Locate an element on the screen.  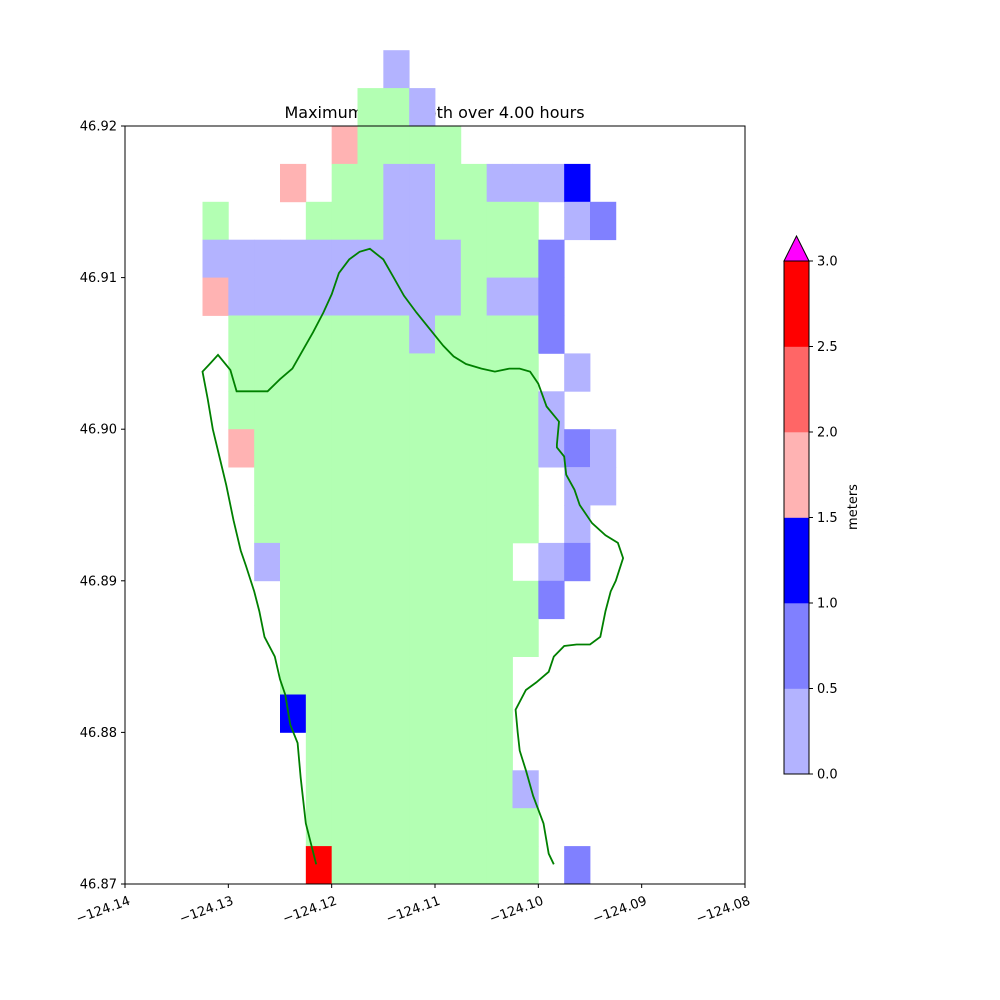
colorbar-tick-label: 3.0 is located at coordinates (827, 262).